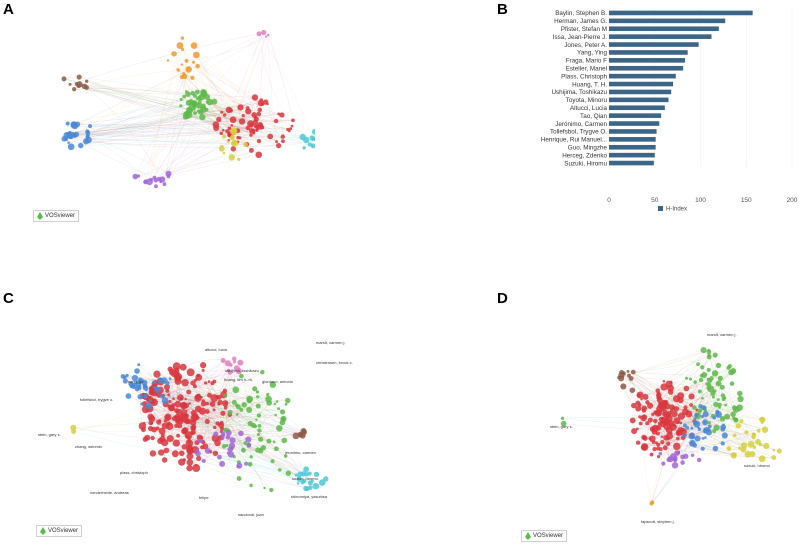  Describe the element at coordinates (588, 147) in the screenshot. I see `y-category-label: Guo, Mingzhe` at that location.